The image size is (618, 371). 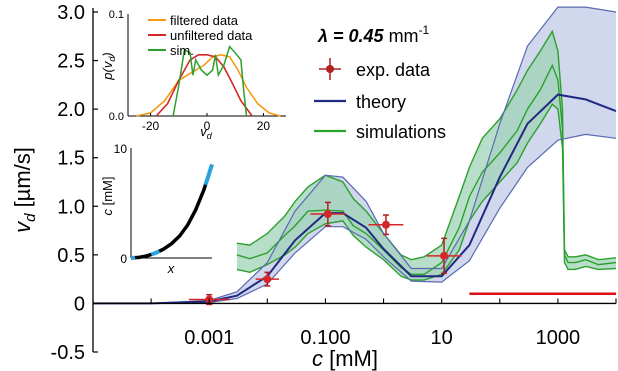 I want to click on inset1-y-axis-subscript: d, so click(x=112, y=59).